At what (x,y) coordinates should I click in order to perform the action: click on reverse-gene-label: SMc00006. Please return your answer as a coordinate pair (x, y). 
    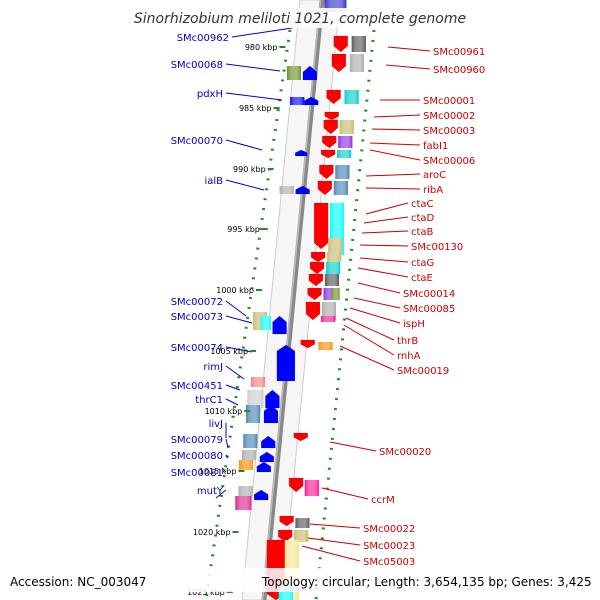
    Looking at the image, I should click on (449, 161).